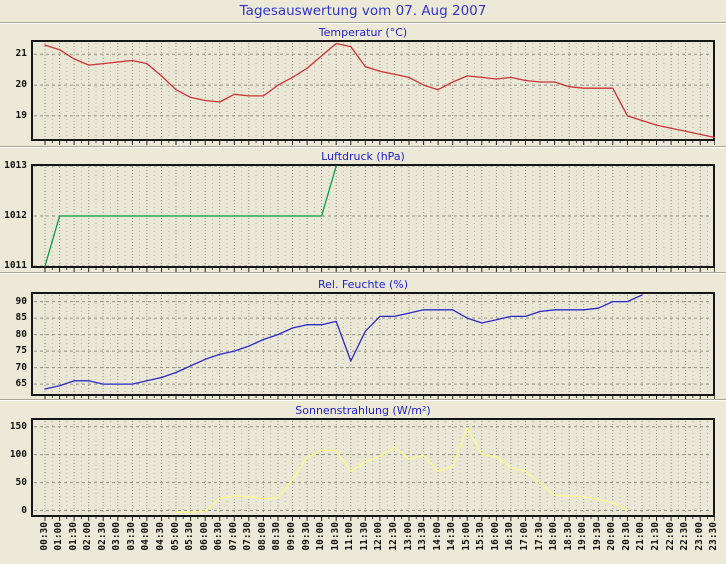  What do you see at coordinates (626, 536) in the screenshot?
I see `x-tick-label: 20:30` at bounding box center [626, 536].